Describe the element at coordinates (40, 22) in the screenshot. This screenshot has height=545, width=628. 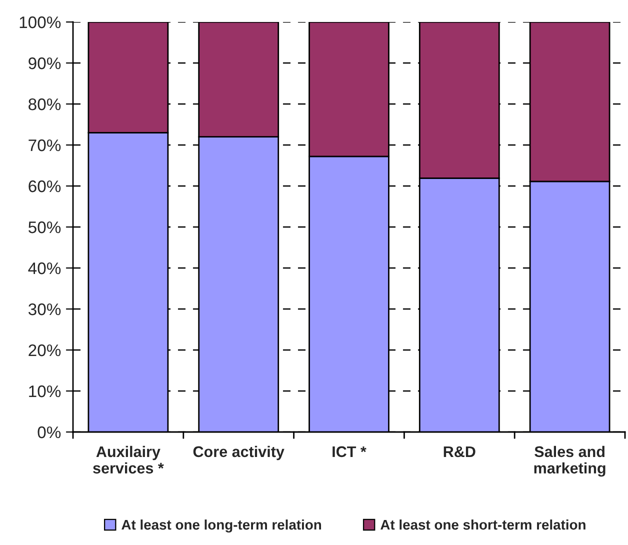
I see `y-tick-label: 100%` at that location.